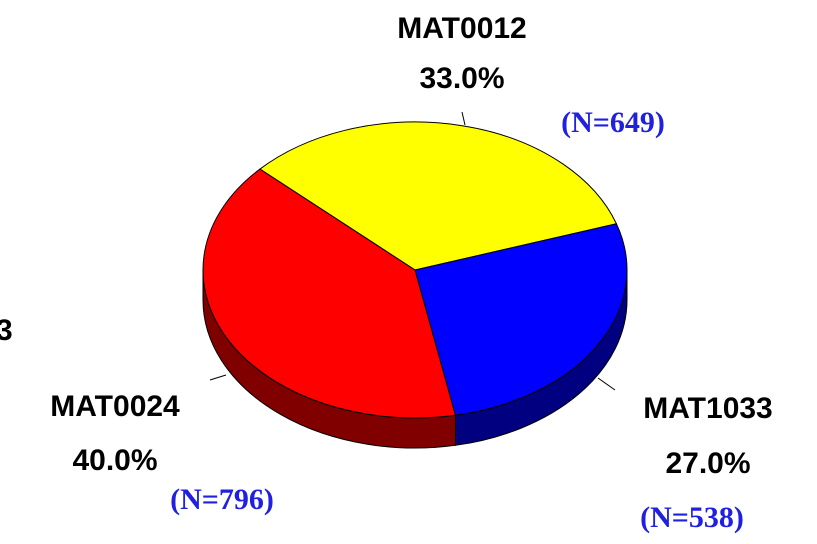  I want to click on value-label: 40.0%, so click(114, 460).